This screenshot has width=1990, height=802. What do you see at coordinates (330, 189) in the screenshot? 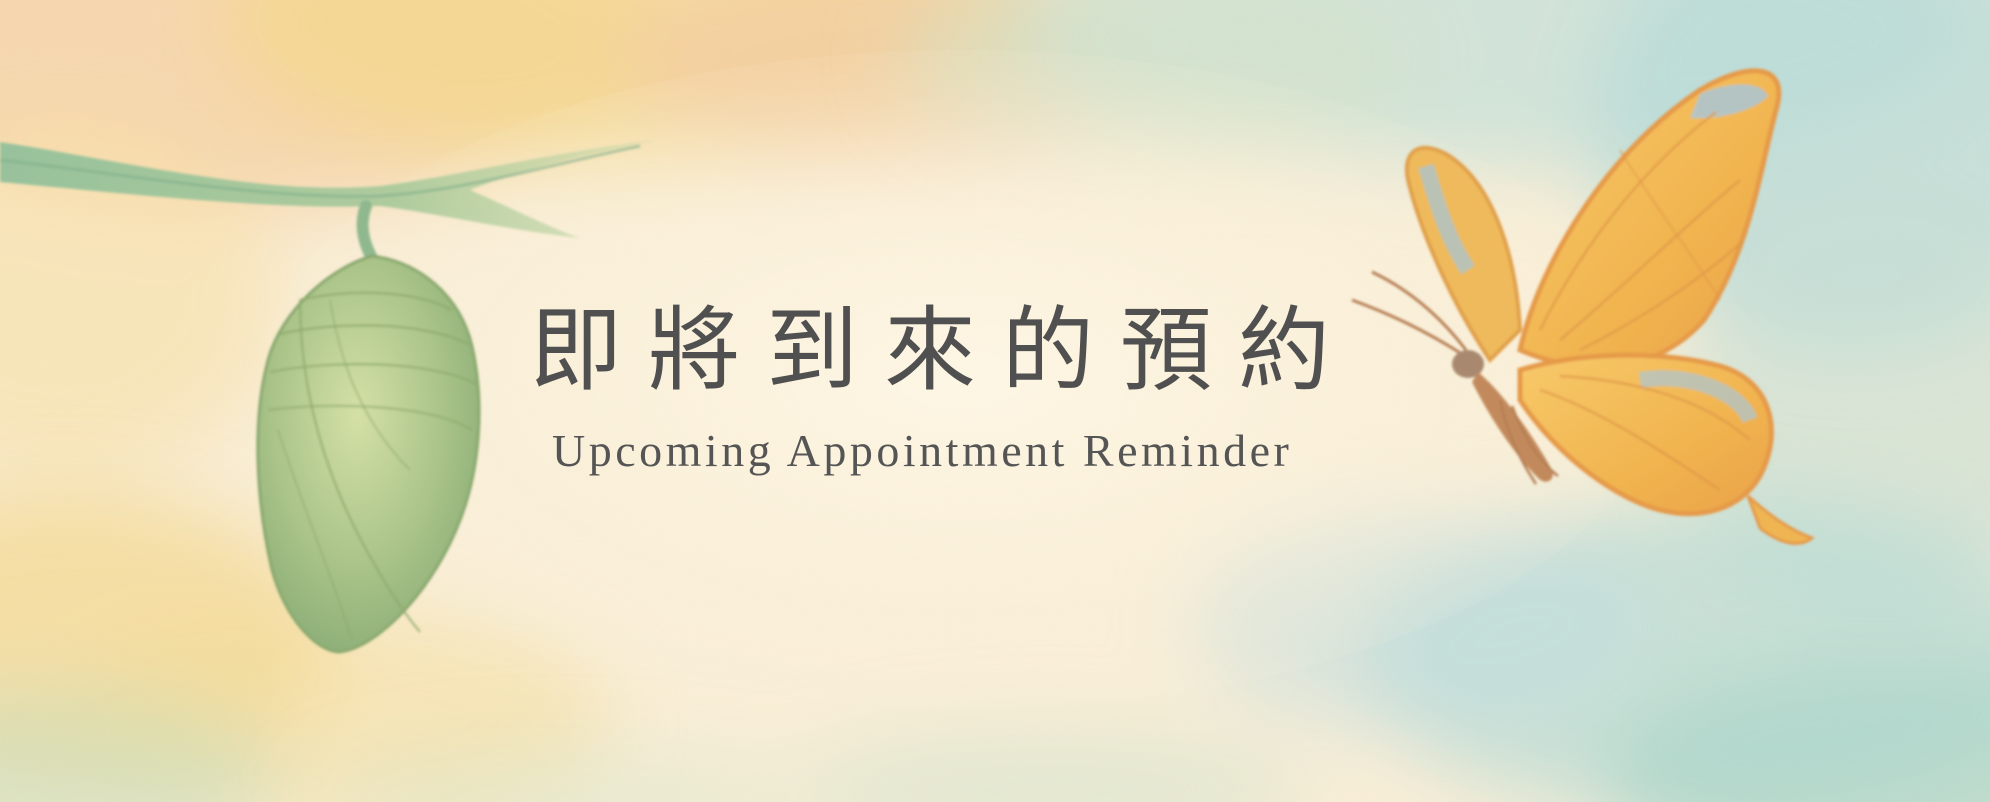
I see `branch-icon` at bounding box center [330, 189].